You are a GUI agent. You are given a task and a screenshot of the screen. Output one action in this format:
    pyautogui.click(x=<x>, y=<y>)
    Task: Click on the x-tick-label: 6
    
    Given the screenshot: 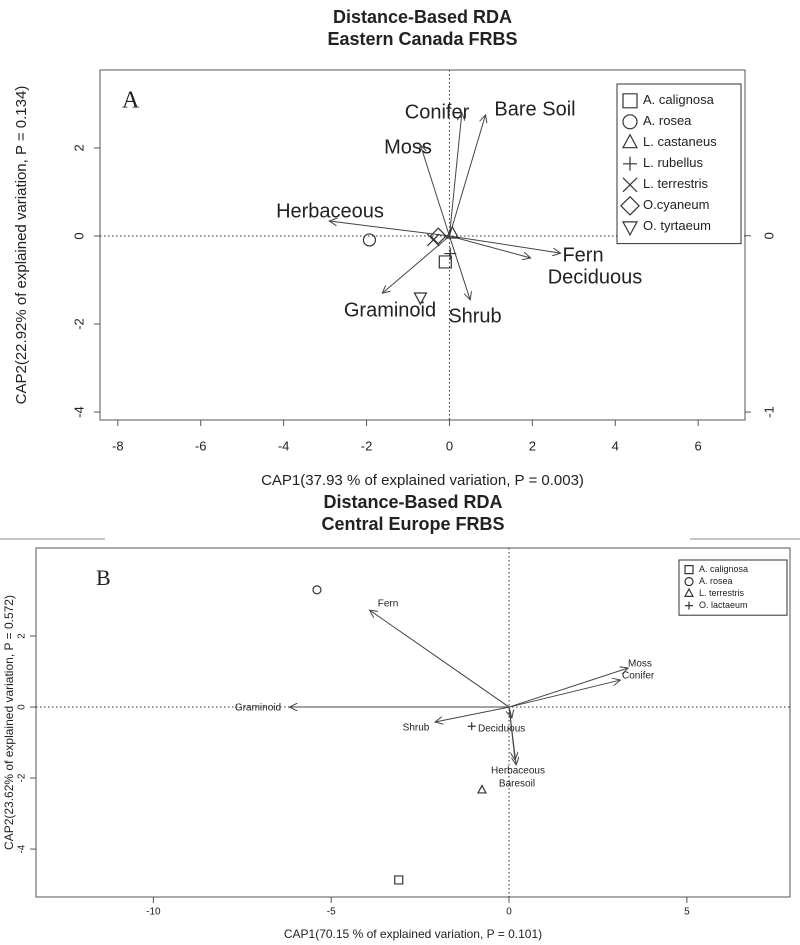 What is the action you would take?
    pyautogui.click(x=698, y=445)
    